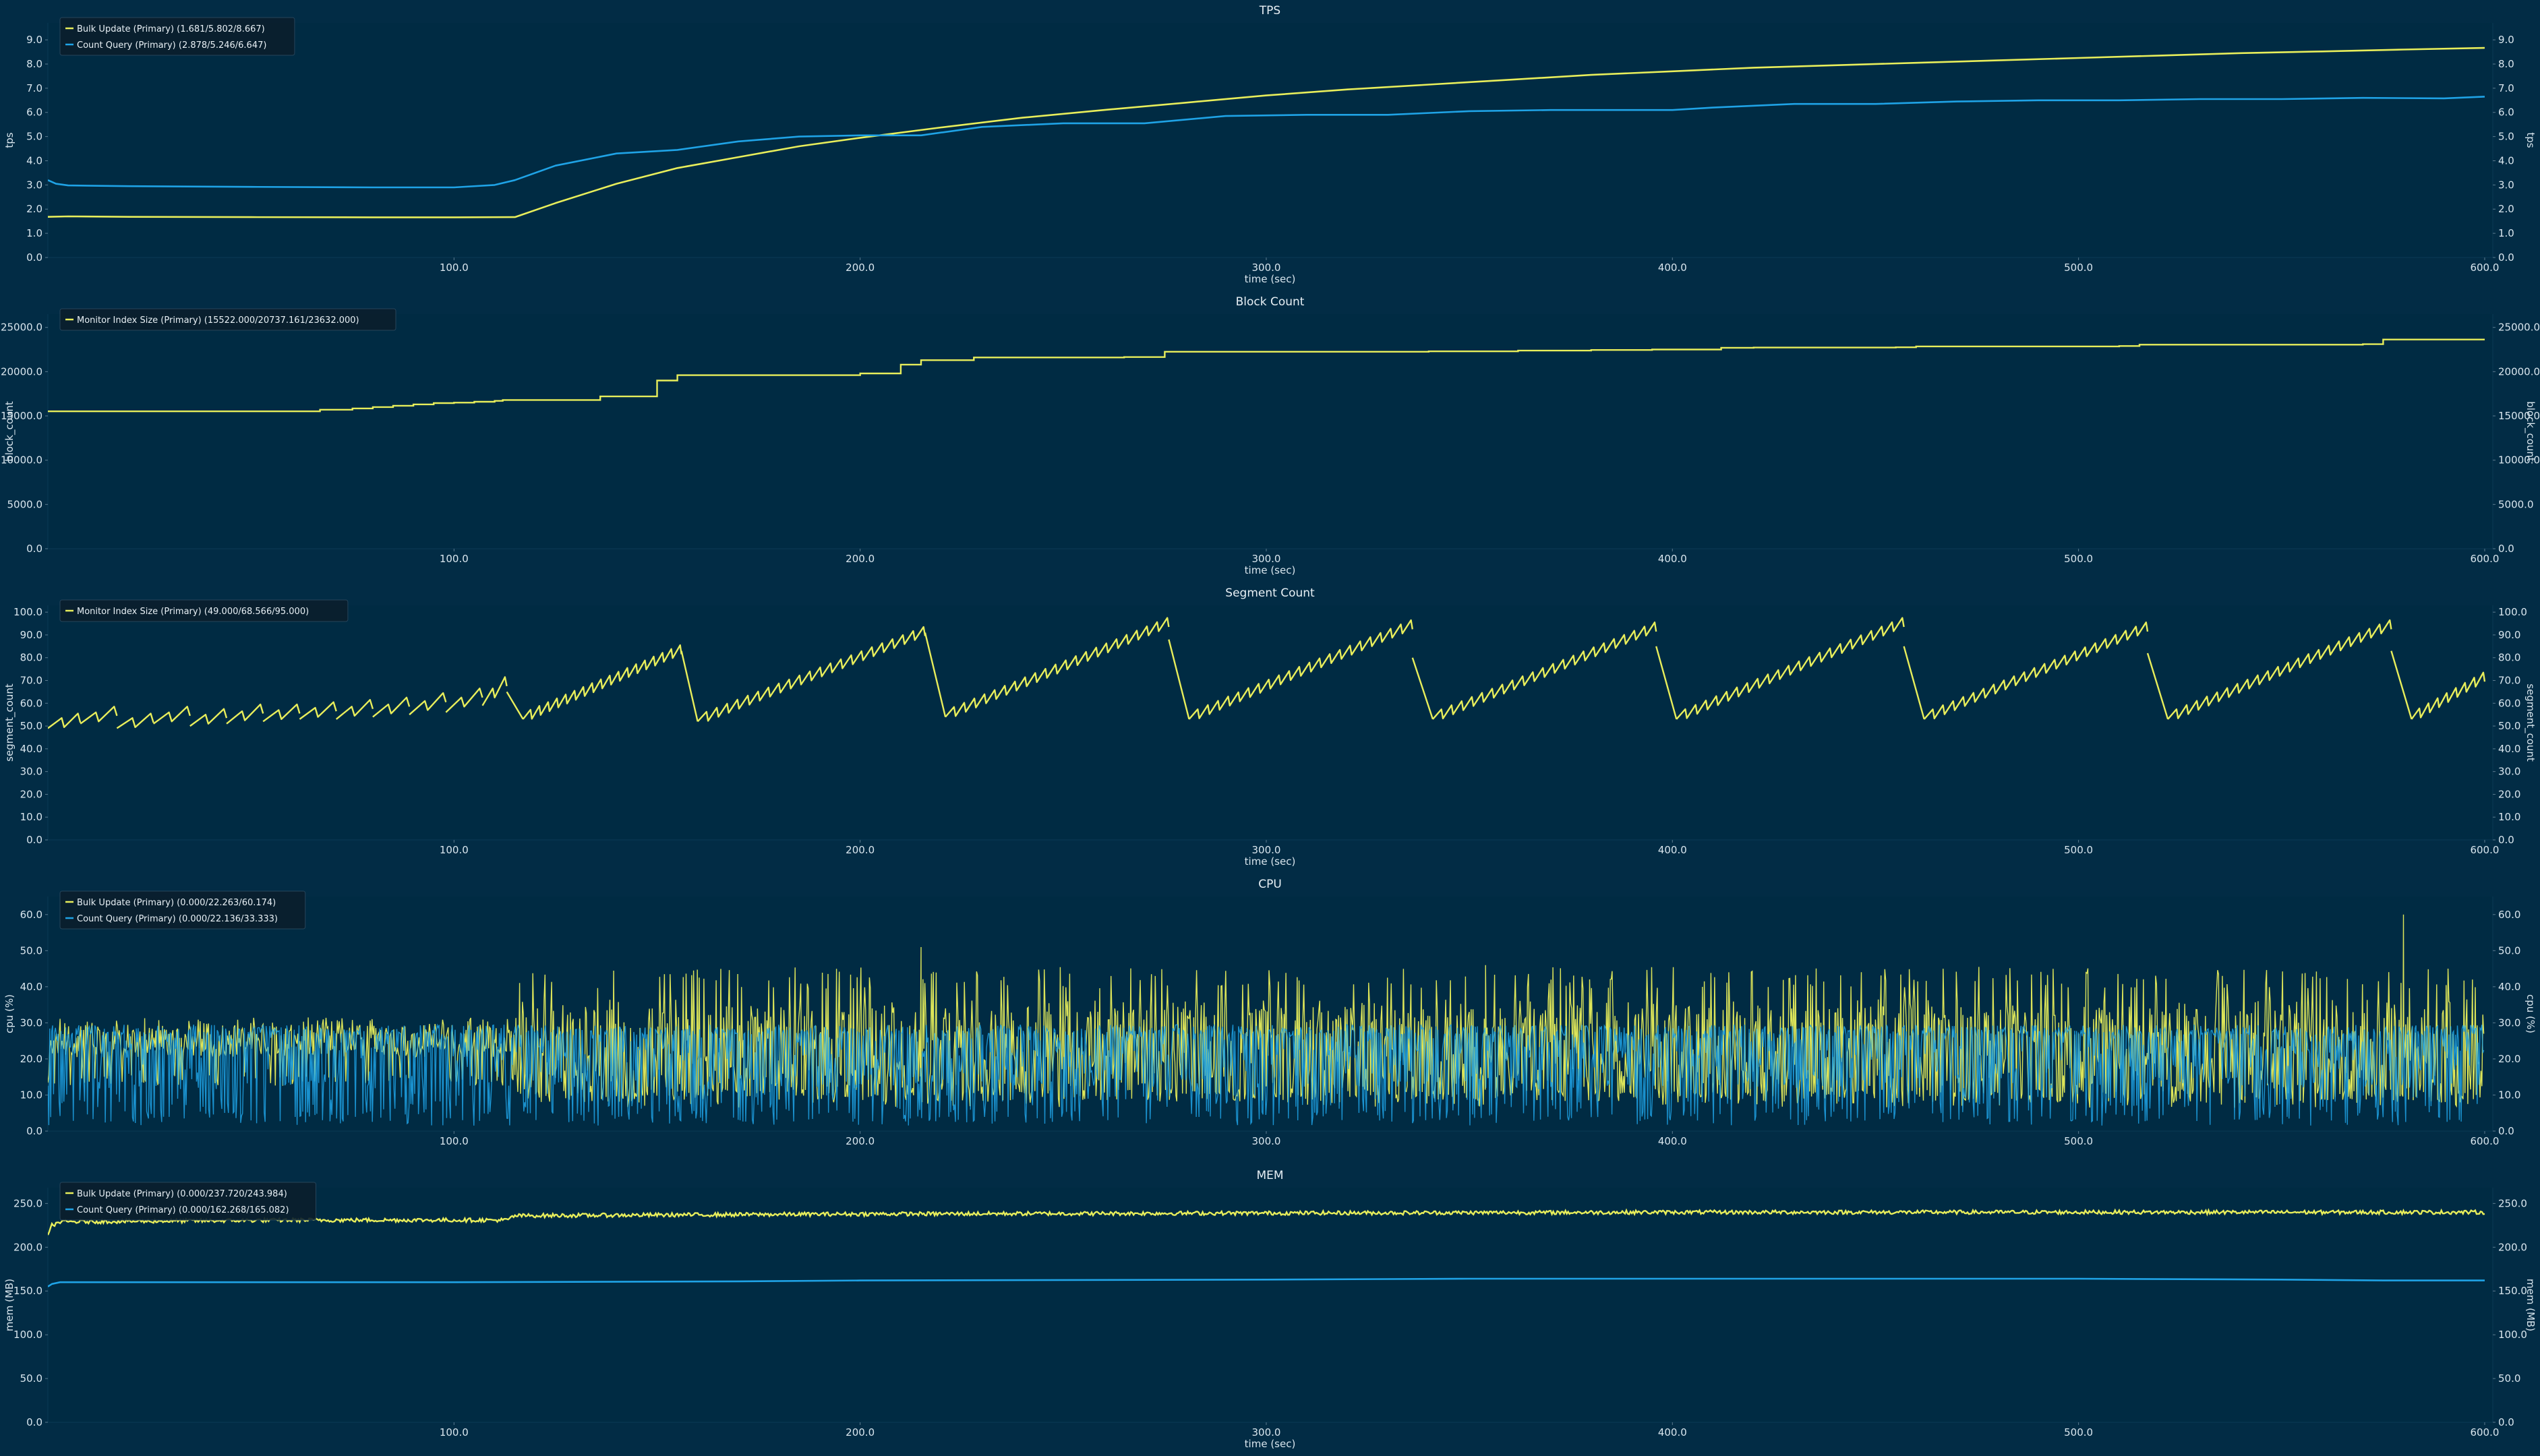  What do you see at coordinates (34, 160) in the screenshot?
I see `y-tick-label: 4.0` at bounding box center [34, 160].